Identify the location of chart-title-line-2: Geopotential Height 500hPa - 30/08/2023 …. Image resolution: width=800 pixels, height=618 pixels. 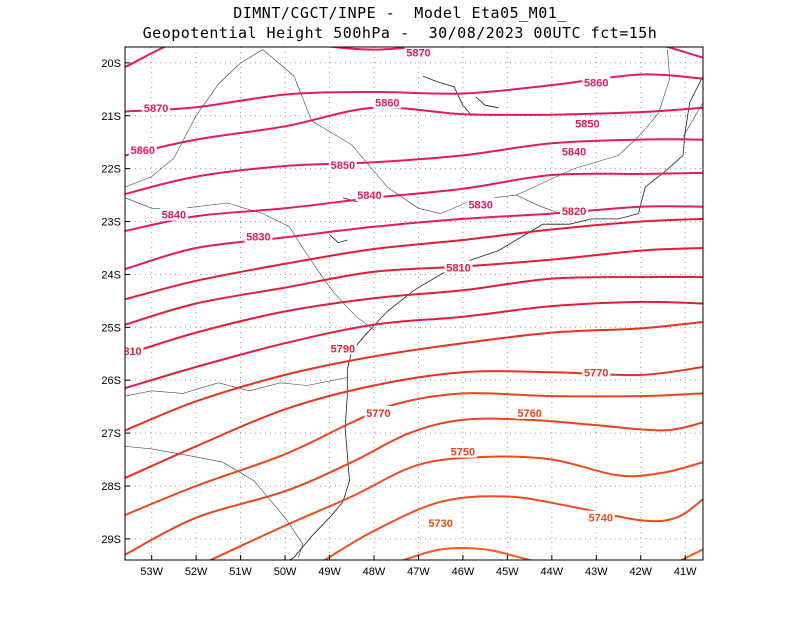
(400, 33).